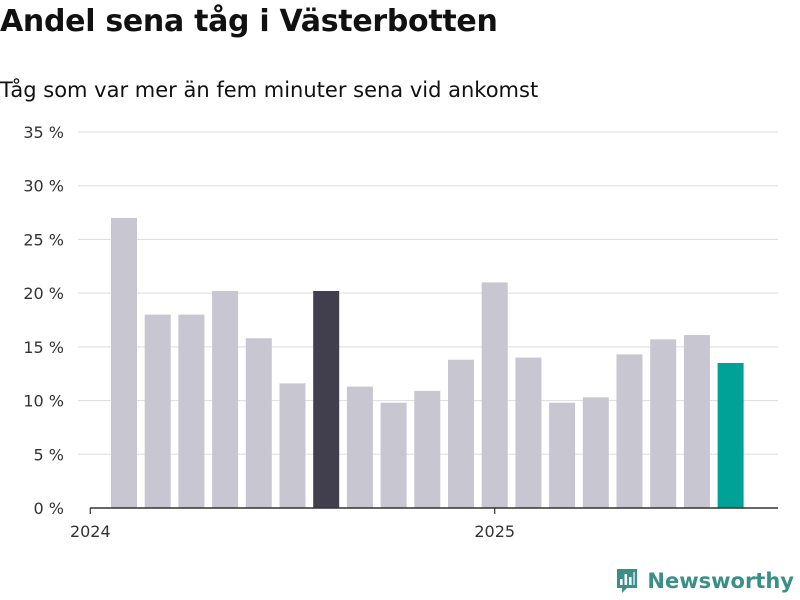 The width and height of the screenshot is (800, 600). What do you see at coordinates (49, 508) in the screenshot?
I see `y-tick-label: 0 %` at bounding box center [49, 508].